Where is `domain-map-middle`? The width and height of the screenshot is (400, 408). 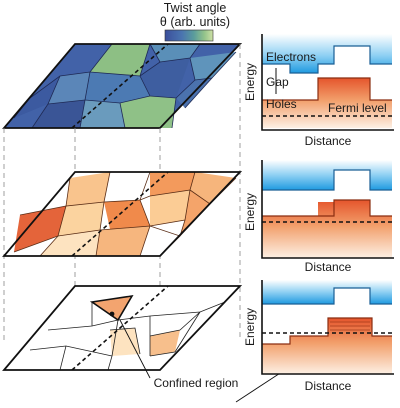 domain-map-middle is located at coordinates (122, 214).